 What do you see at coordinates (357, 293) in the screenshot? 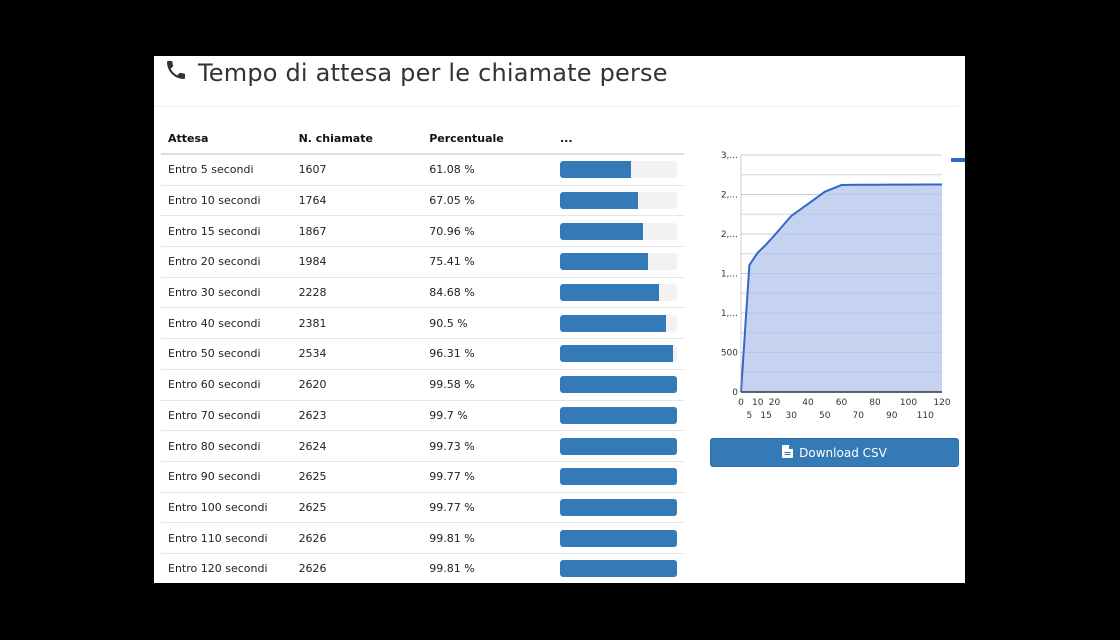
I see `call-count: 2228` at bounding box center [357, 293].